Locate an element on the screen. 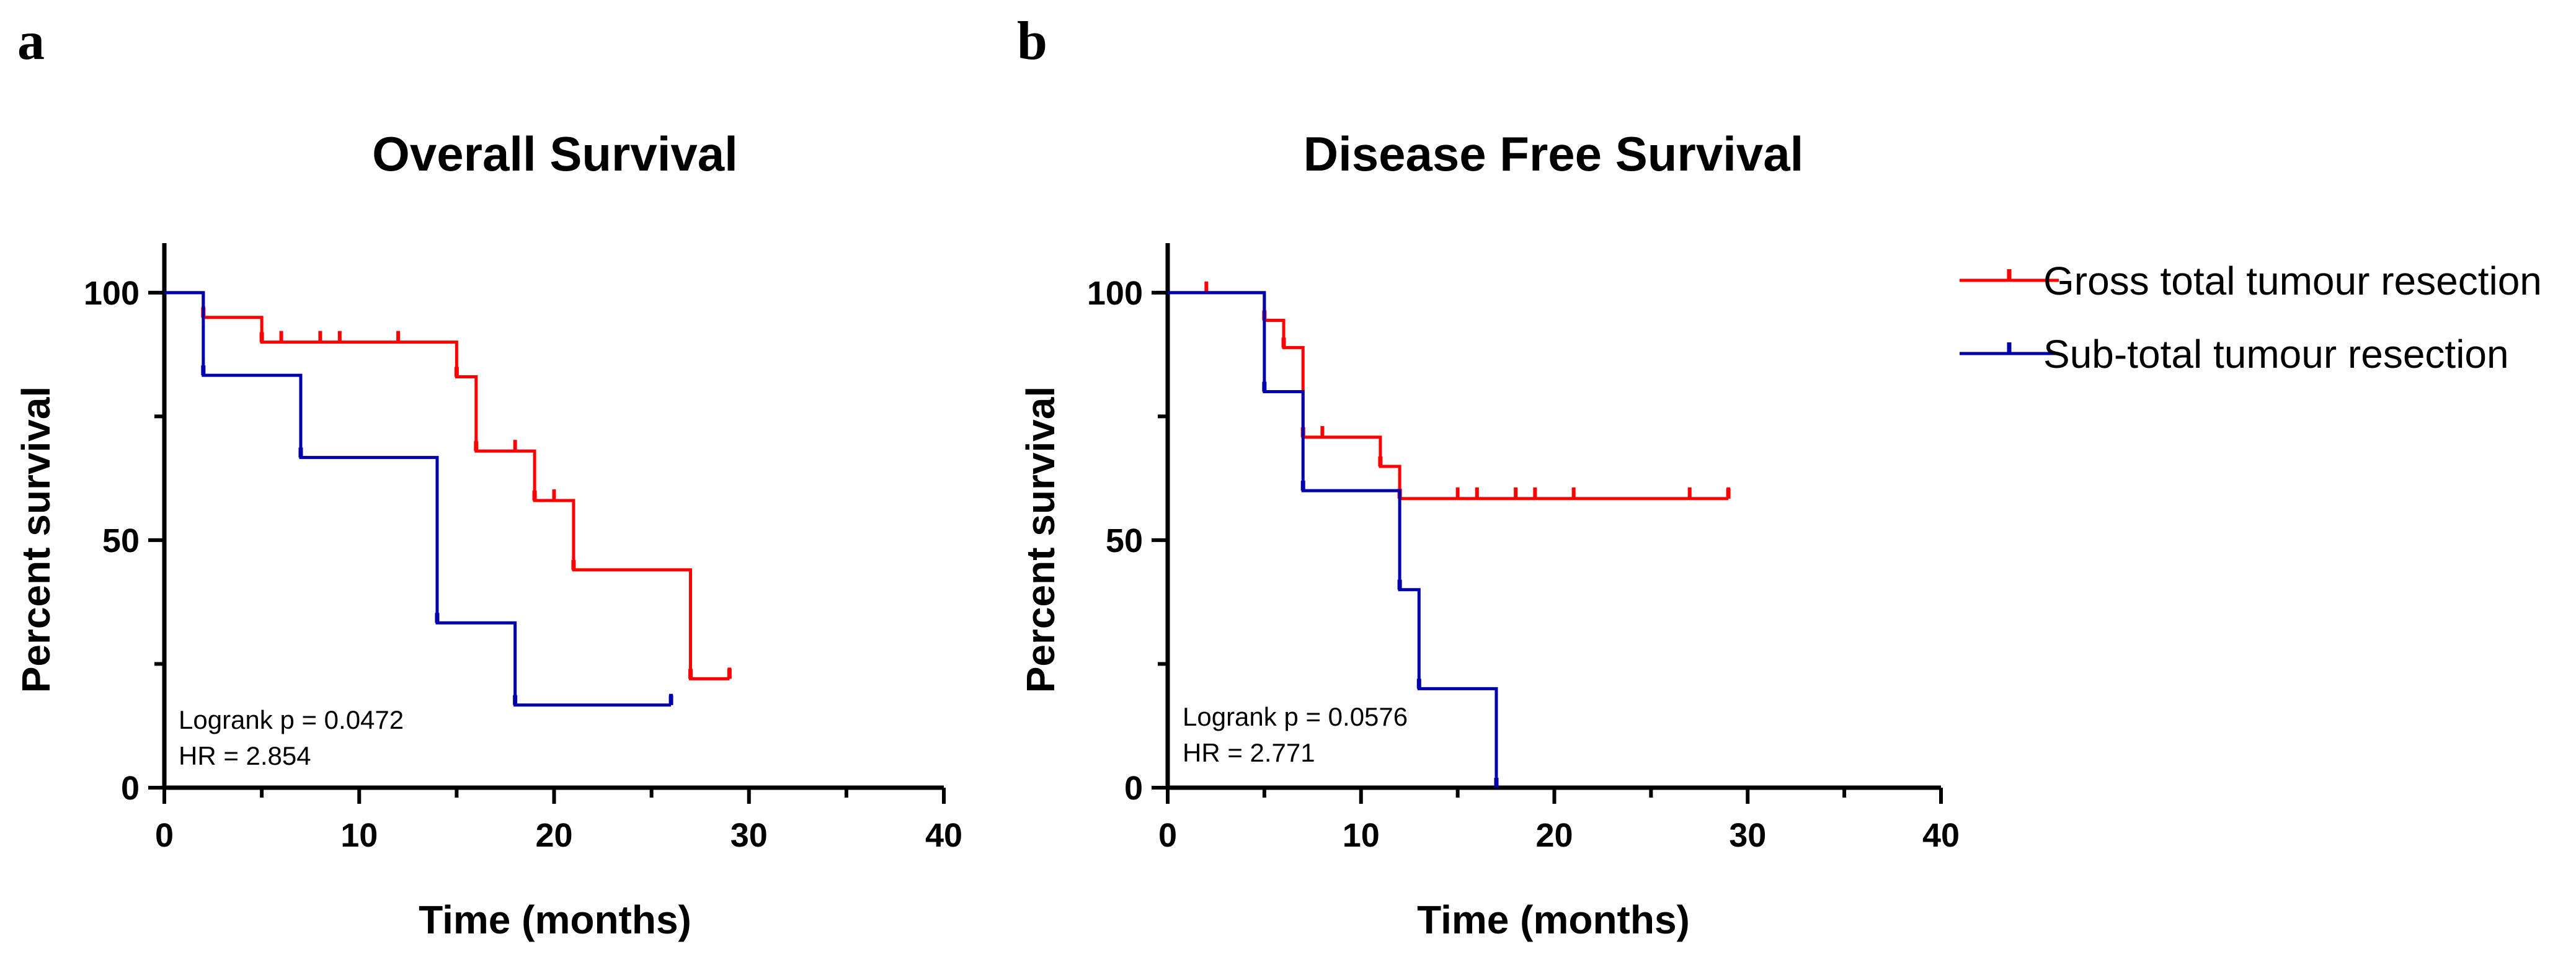 The height and width of the screenshot is (957, 2576). legend-label-gtr: Gross total tumour resection is located at coordinates (2292, 281).